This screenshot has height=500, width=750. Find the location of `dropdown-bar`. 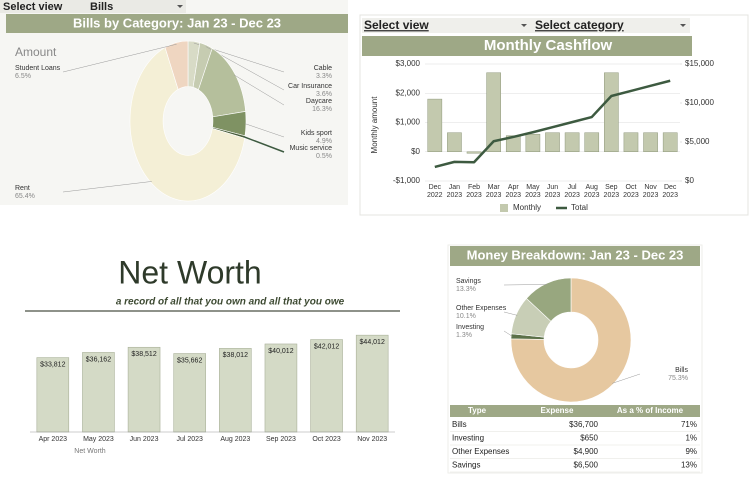

dropdown-bar is located at coordinates (526, 25).